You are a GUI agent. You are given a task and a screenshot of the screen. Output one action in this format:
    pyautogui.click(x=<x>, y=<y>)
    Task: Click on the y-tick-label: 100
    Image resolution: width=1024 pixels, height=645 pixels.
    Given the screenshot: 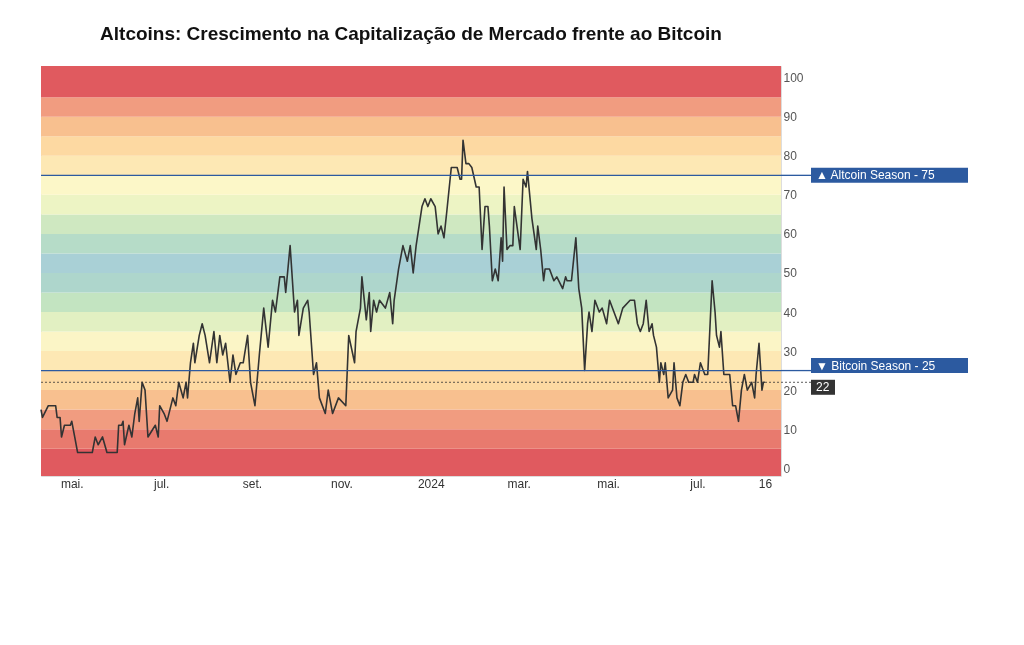 What is the action you would take?
    pyautogui.click(x=793, y=78)
    